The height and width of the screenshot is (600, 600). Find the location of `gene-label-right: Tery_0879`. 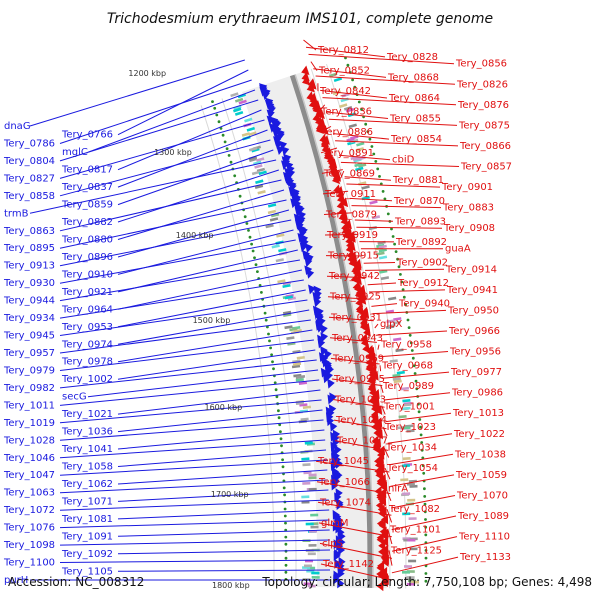

gene-label-right: Tery_0879 is located at coordinates (351, 215).